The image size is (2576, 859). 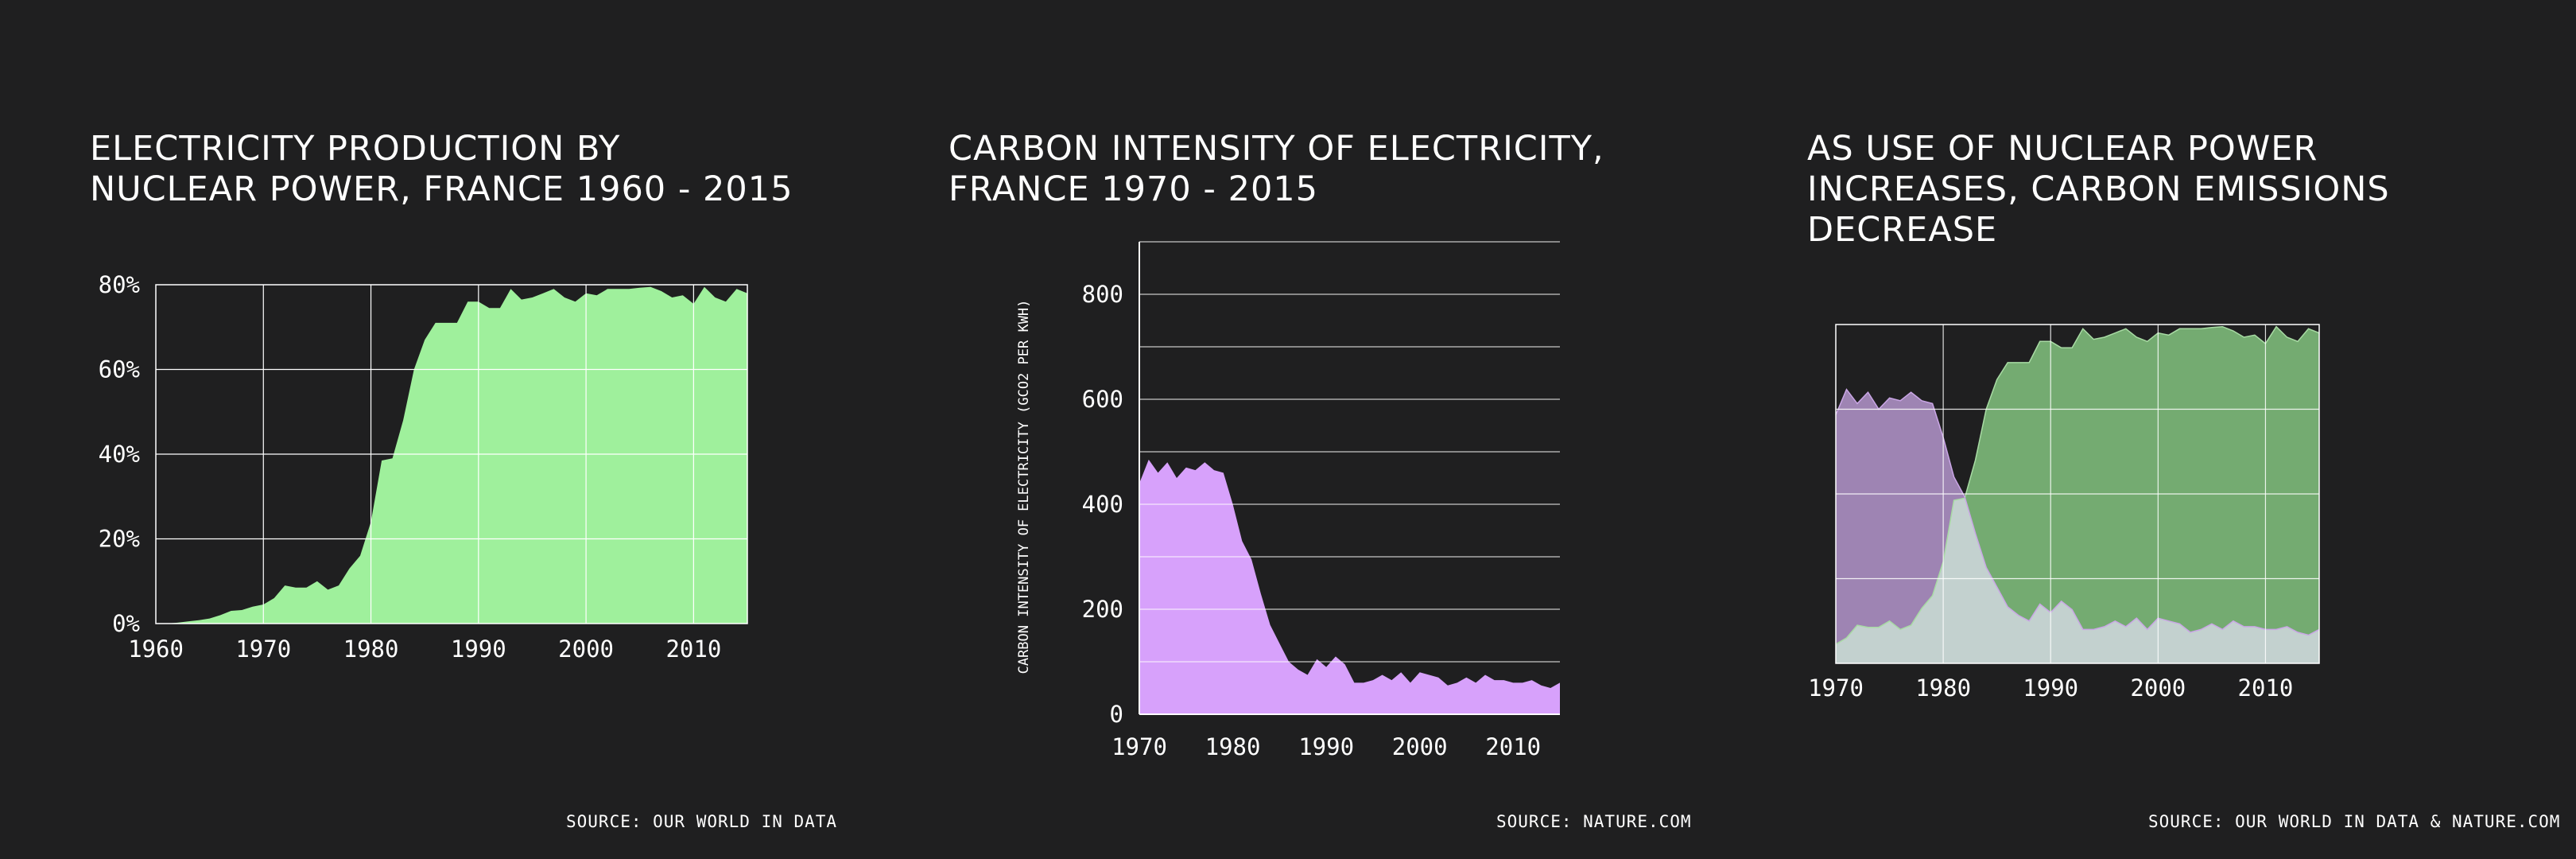 What do you see at coordinates (2078, 512) in the screenshot?
I see `carbon-intensity-line` at bounding box center [2078, 512].